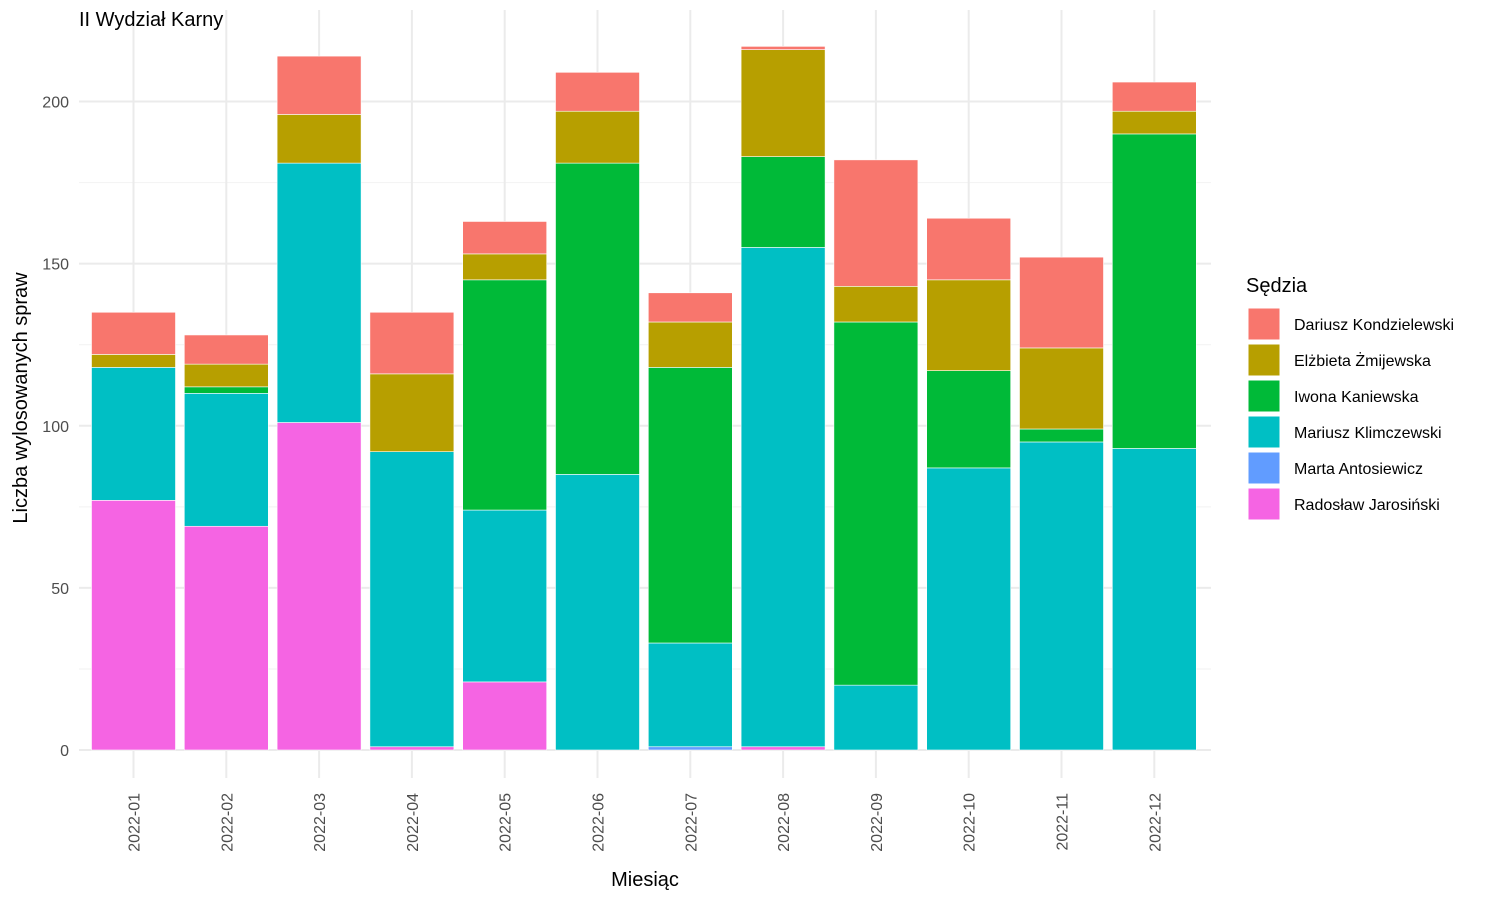  I want to click on x-tick-label: 2022-09, so click(877, 822).